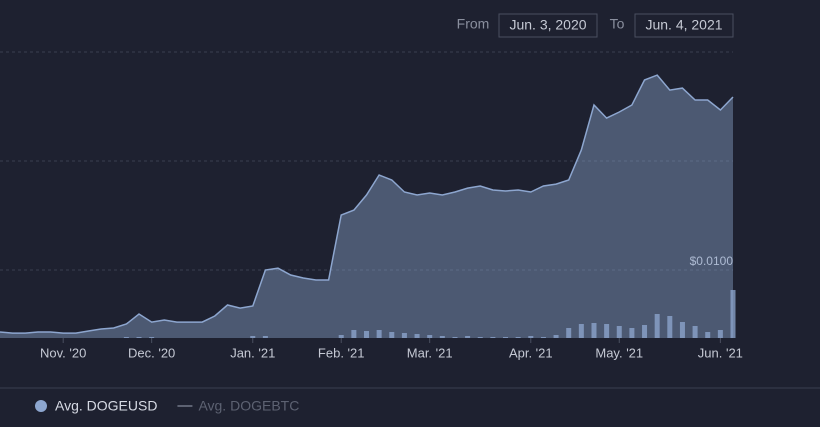 The width and height of the screenshot is (820, 427). I want to click on x-tick-label: Nov. '20, so click(63, 352).